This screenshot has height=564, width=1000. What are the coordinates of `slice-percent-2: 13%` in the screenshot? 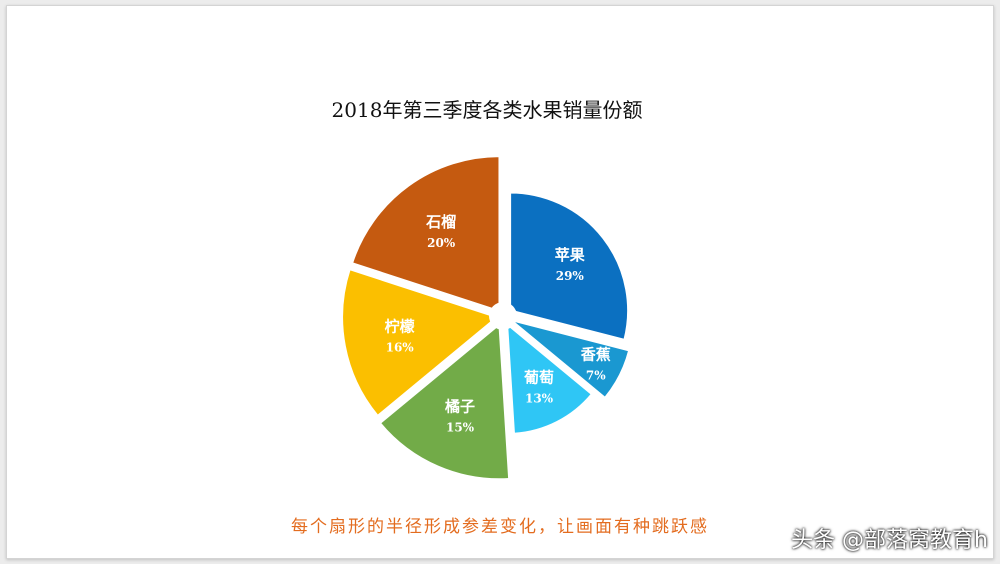 It's located at (539, 399).